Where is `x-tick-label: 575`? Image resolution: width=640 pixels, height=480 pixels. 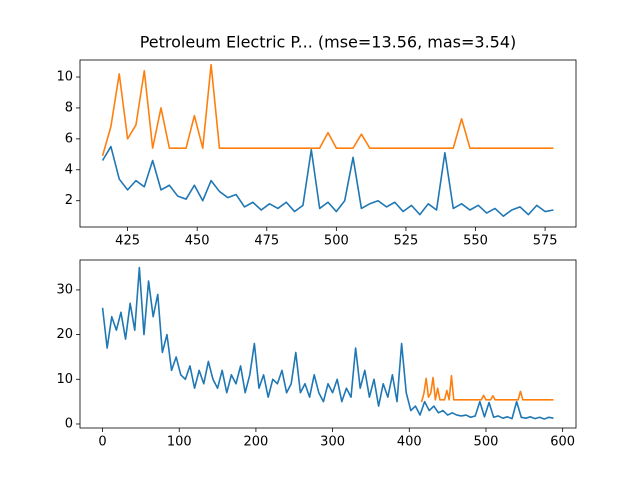
x-tick-label: 575 is located at coordinates (545, 241).